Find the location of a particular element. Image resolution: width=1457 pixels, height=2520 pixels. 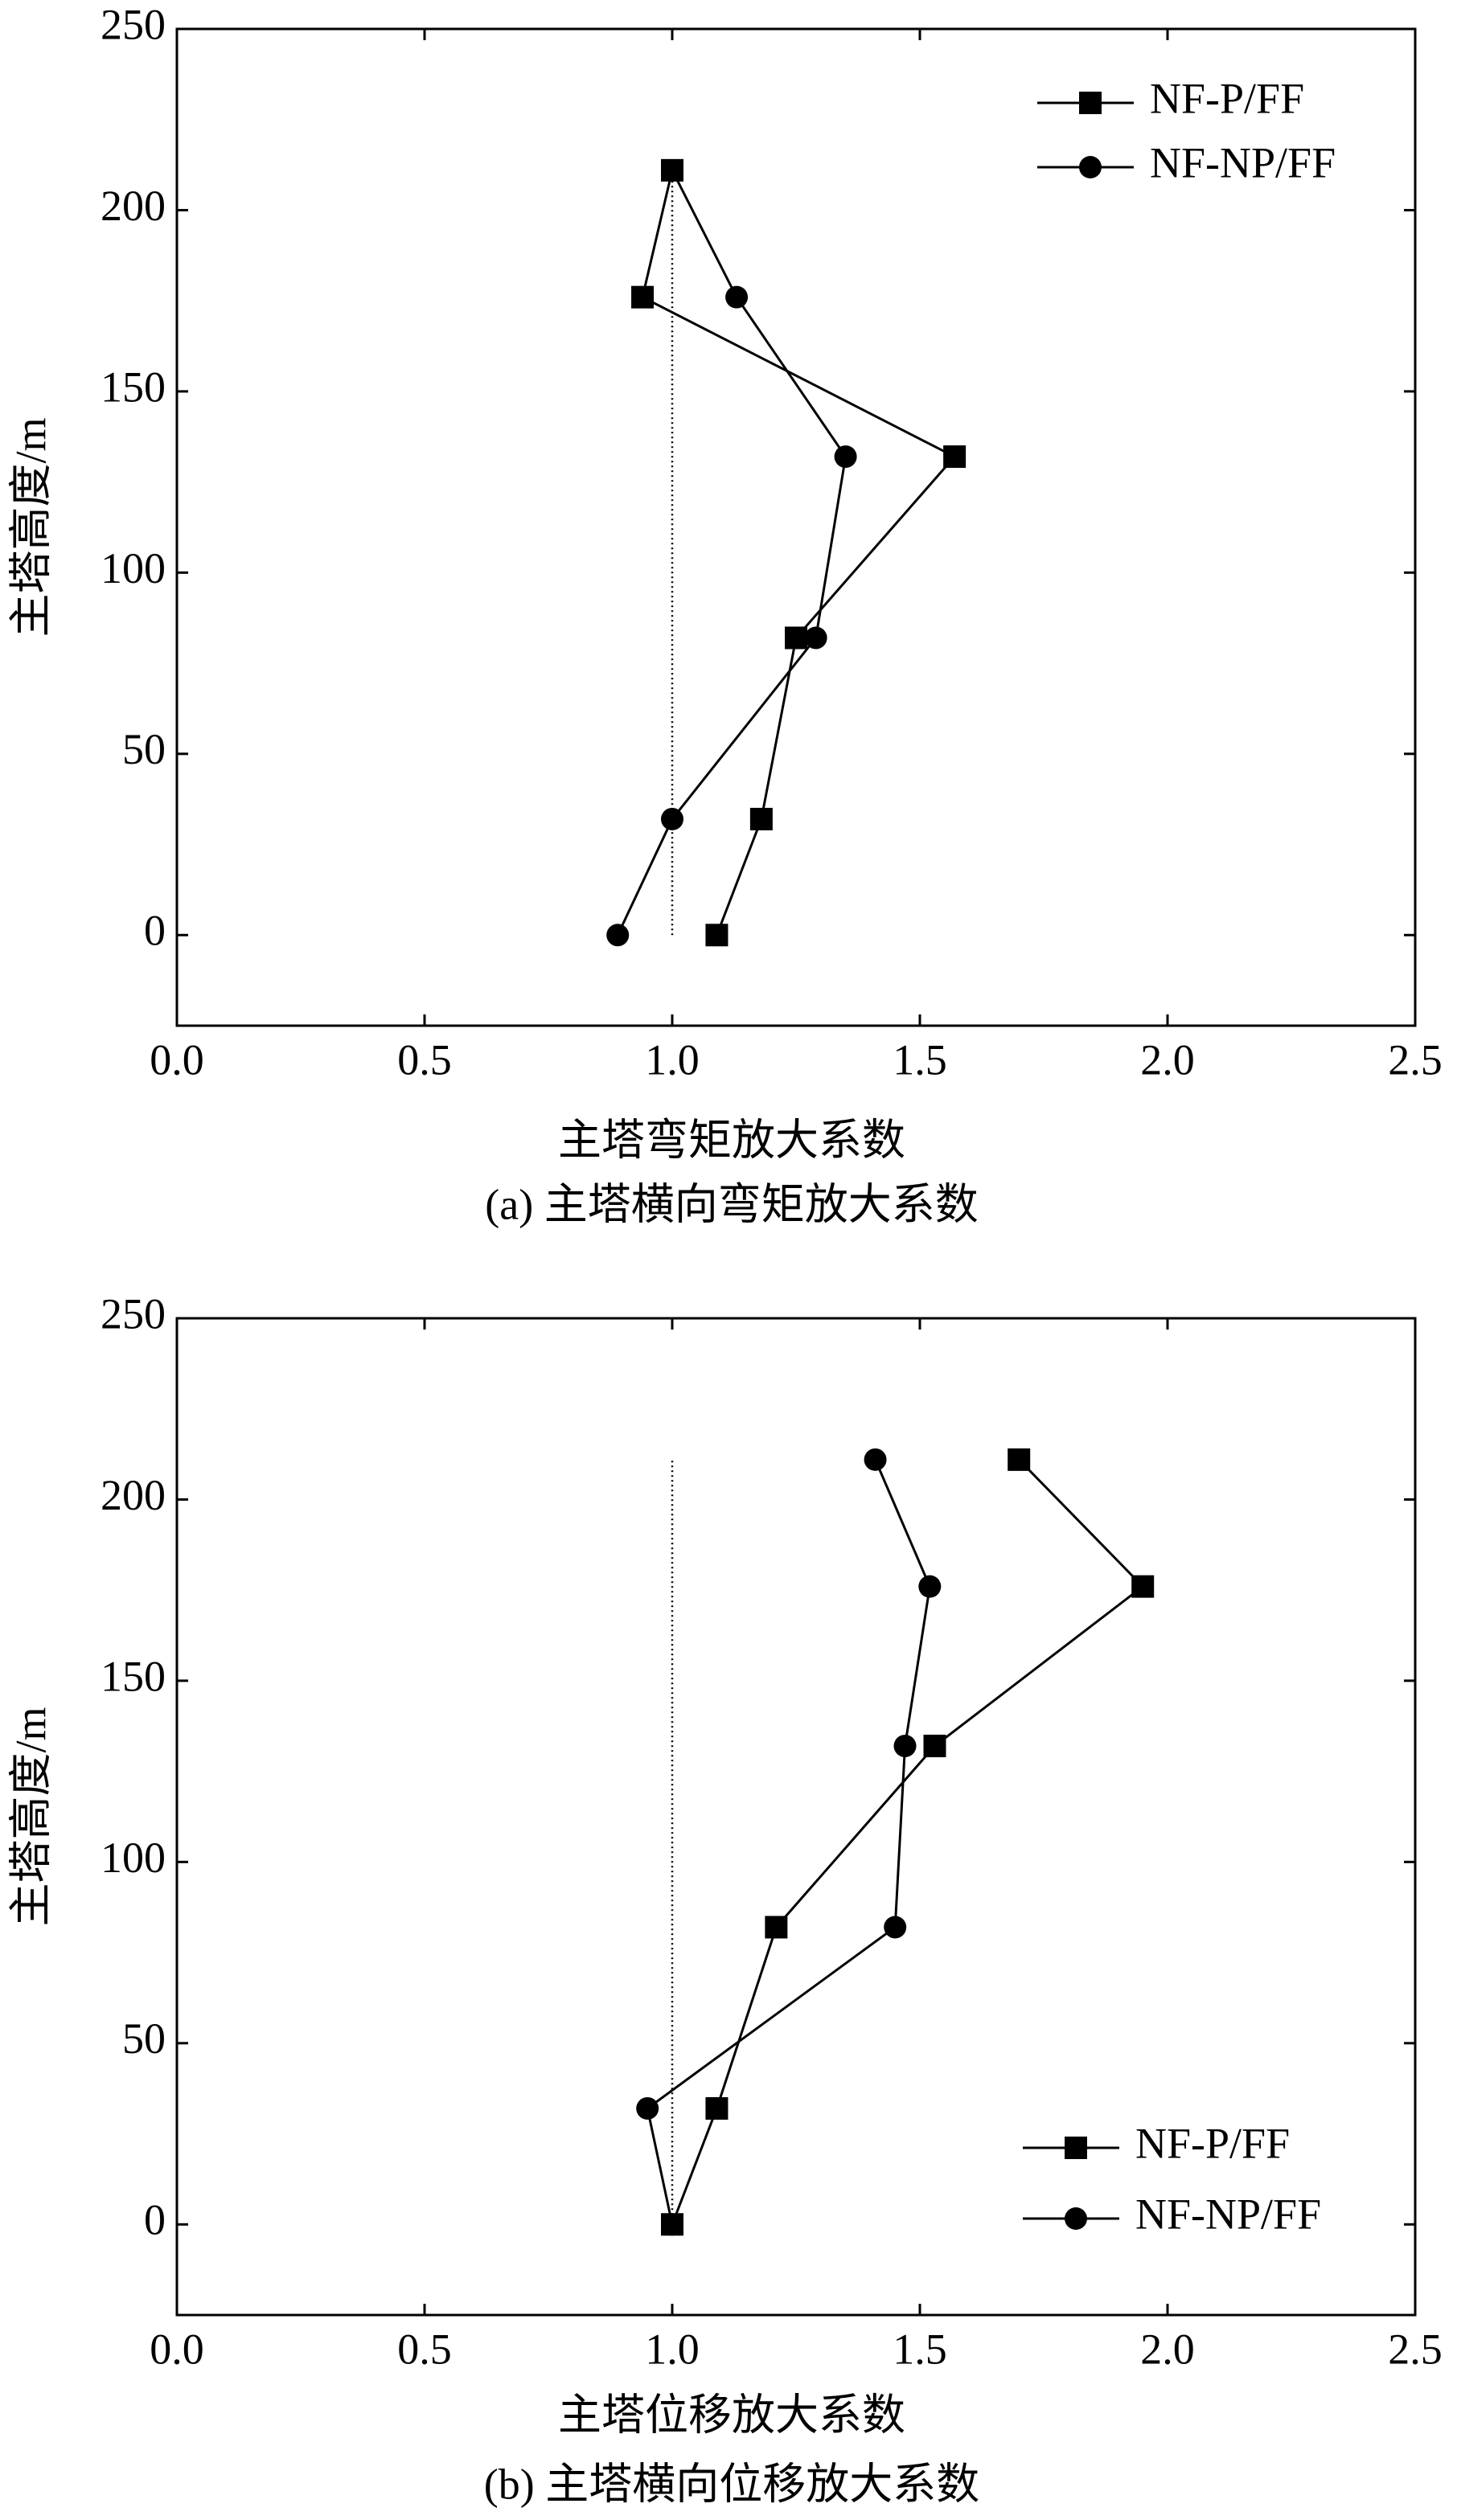

caption: (a) 主塔横向弯矩放大系数 is located at coordinates (731, 1204).